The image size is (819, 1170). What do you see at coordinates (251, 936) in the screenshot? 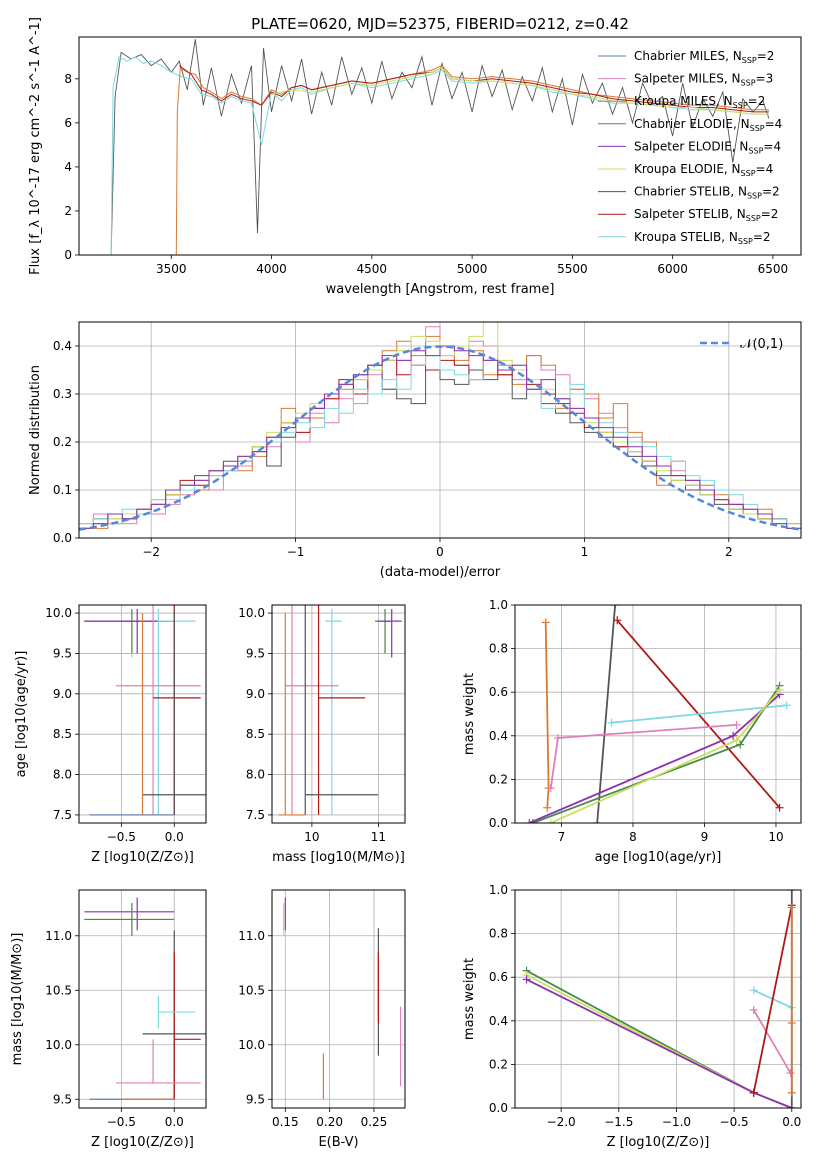
I see `y-tick-label: 11.0` at bounding box center [251, 936].